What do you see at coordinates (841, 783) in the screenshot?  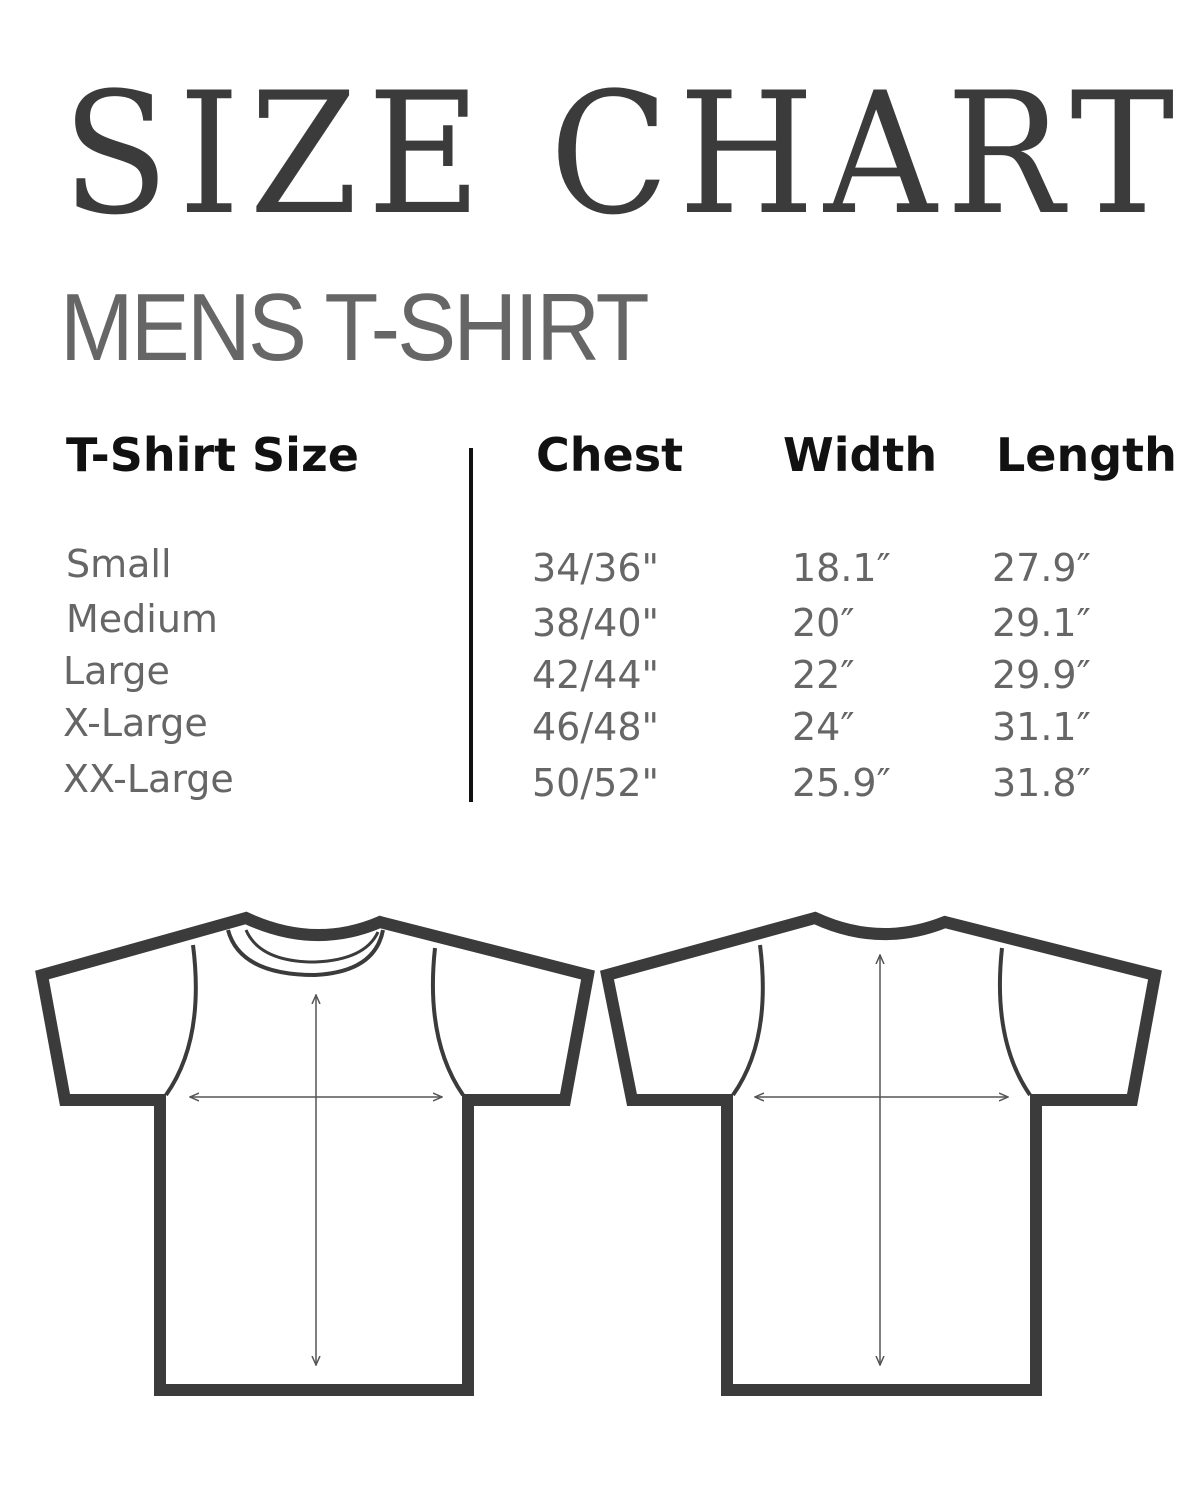 I see `cell-width: 25.9″` at bounding box center [841, 783].